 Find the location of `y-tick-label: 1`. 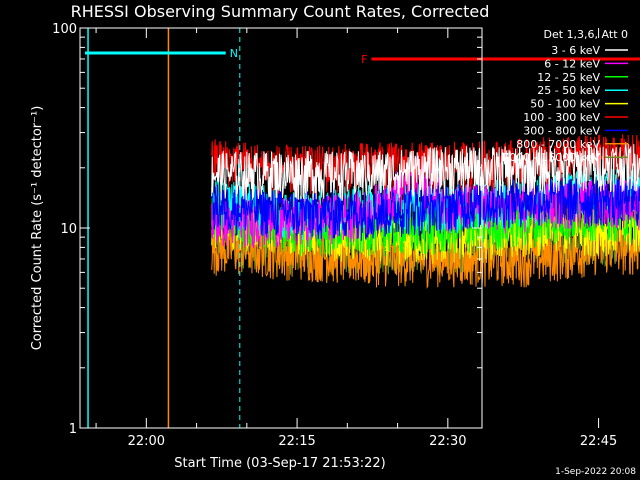

y-tick-label: 1 is located at coordinates (73, 429).